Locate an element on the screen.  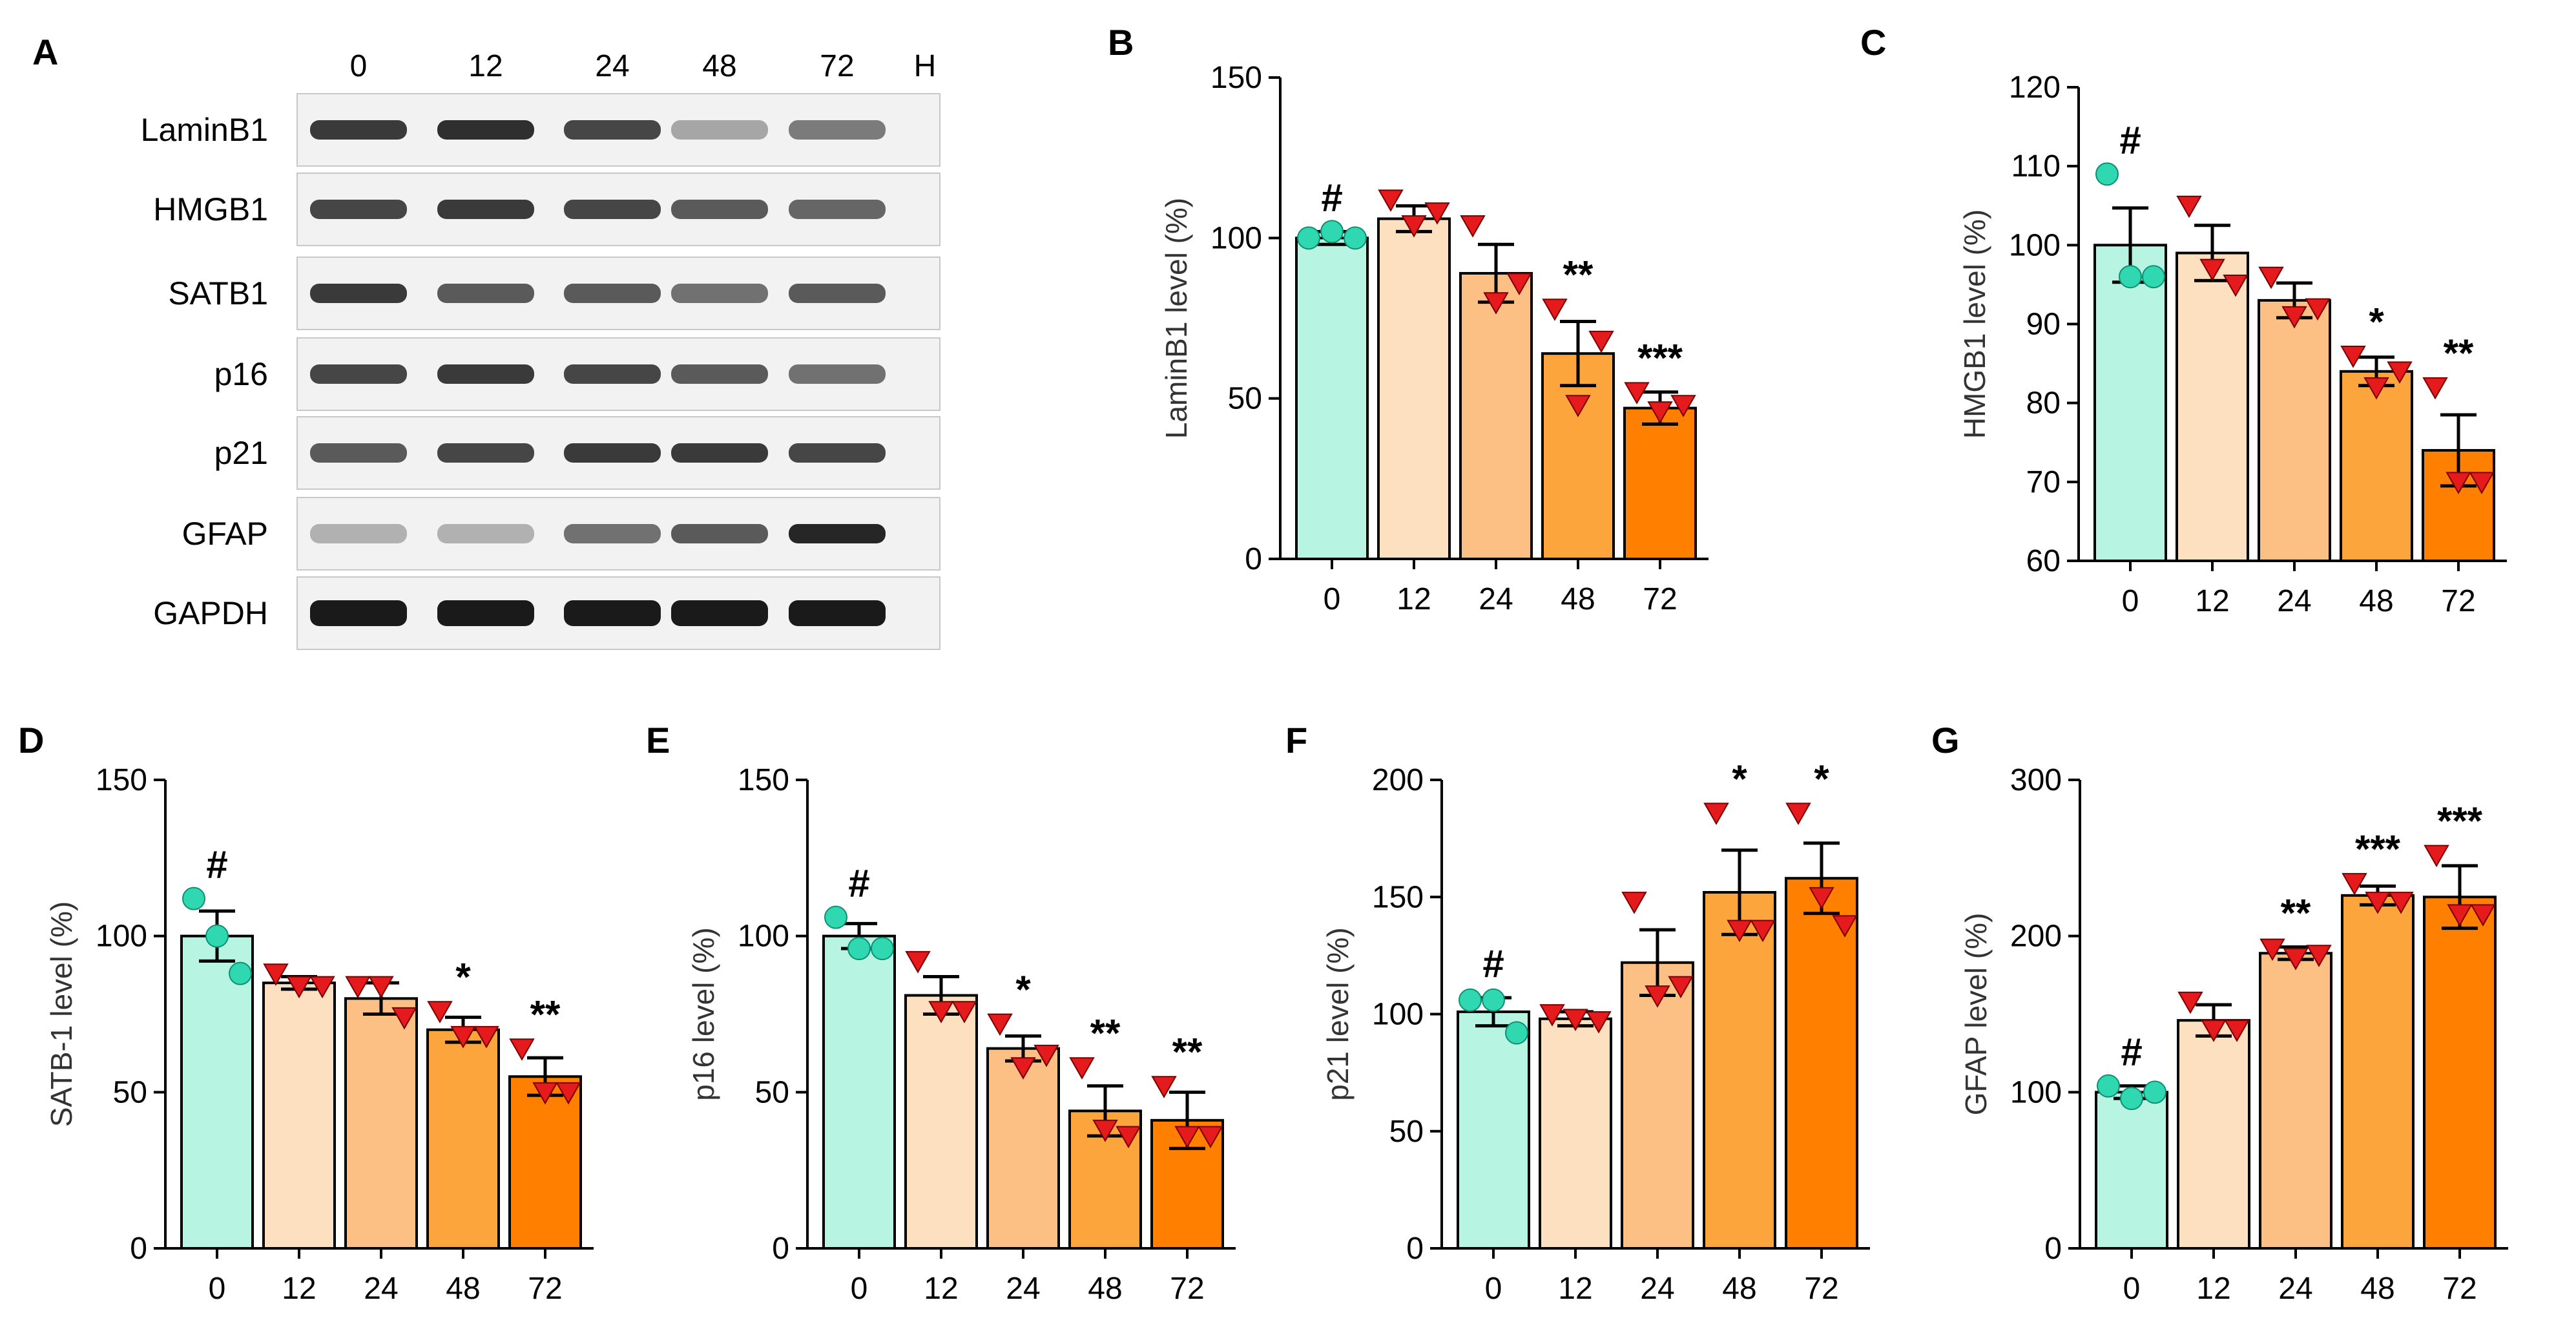
y-axis-title: LaminB1 level (%) is located at coordinates (1176, 318).